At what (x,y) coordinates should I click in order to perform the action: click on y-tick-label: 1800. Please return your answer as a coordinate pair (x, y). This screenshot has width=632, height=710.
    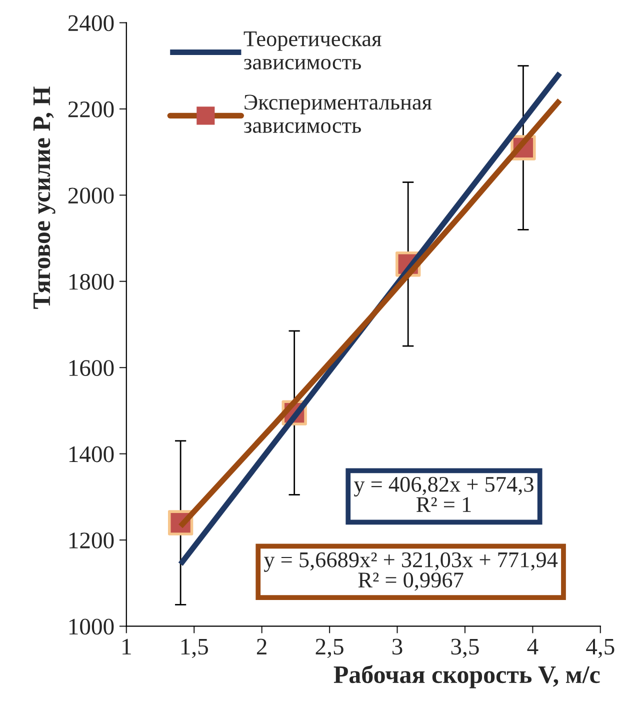
    Looking at the image, I should click on (91, 282).